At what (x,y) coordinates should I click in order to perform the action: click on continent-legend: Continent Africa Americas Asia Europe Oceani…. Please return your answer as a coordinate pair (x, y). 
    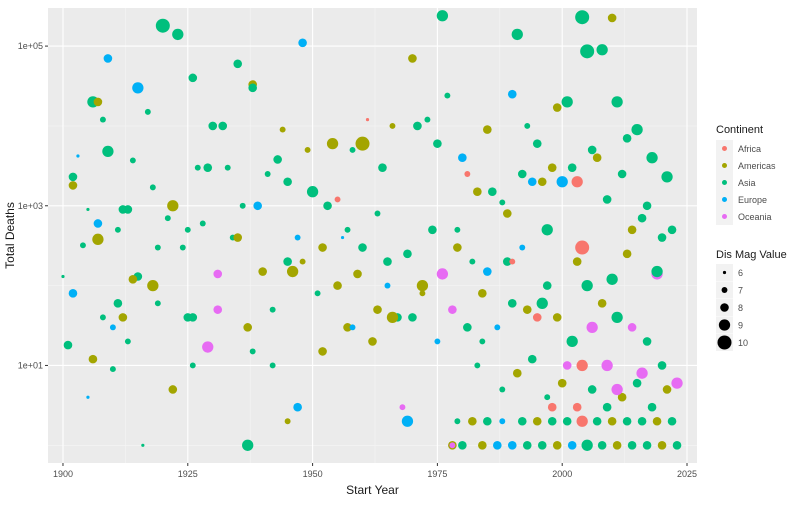
    Looking at the image, I should click on (746, 174).